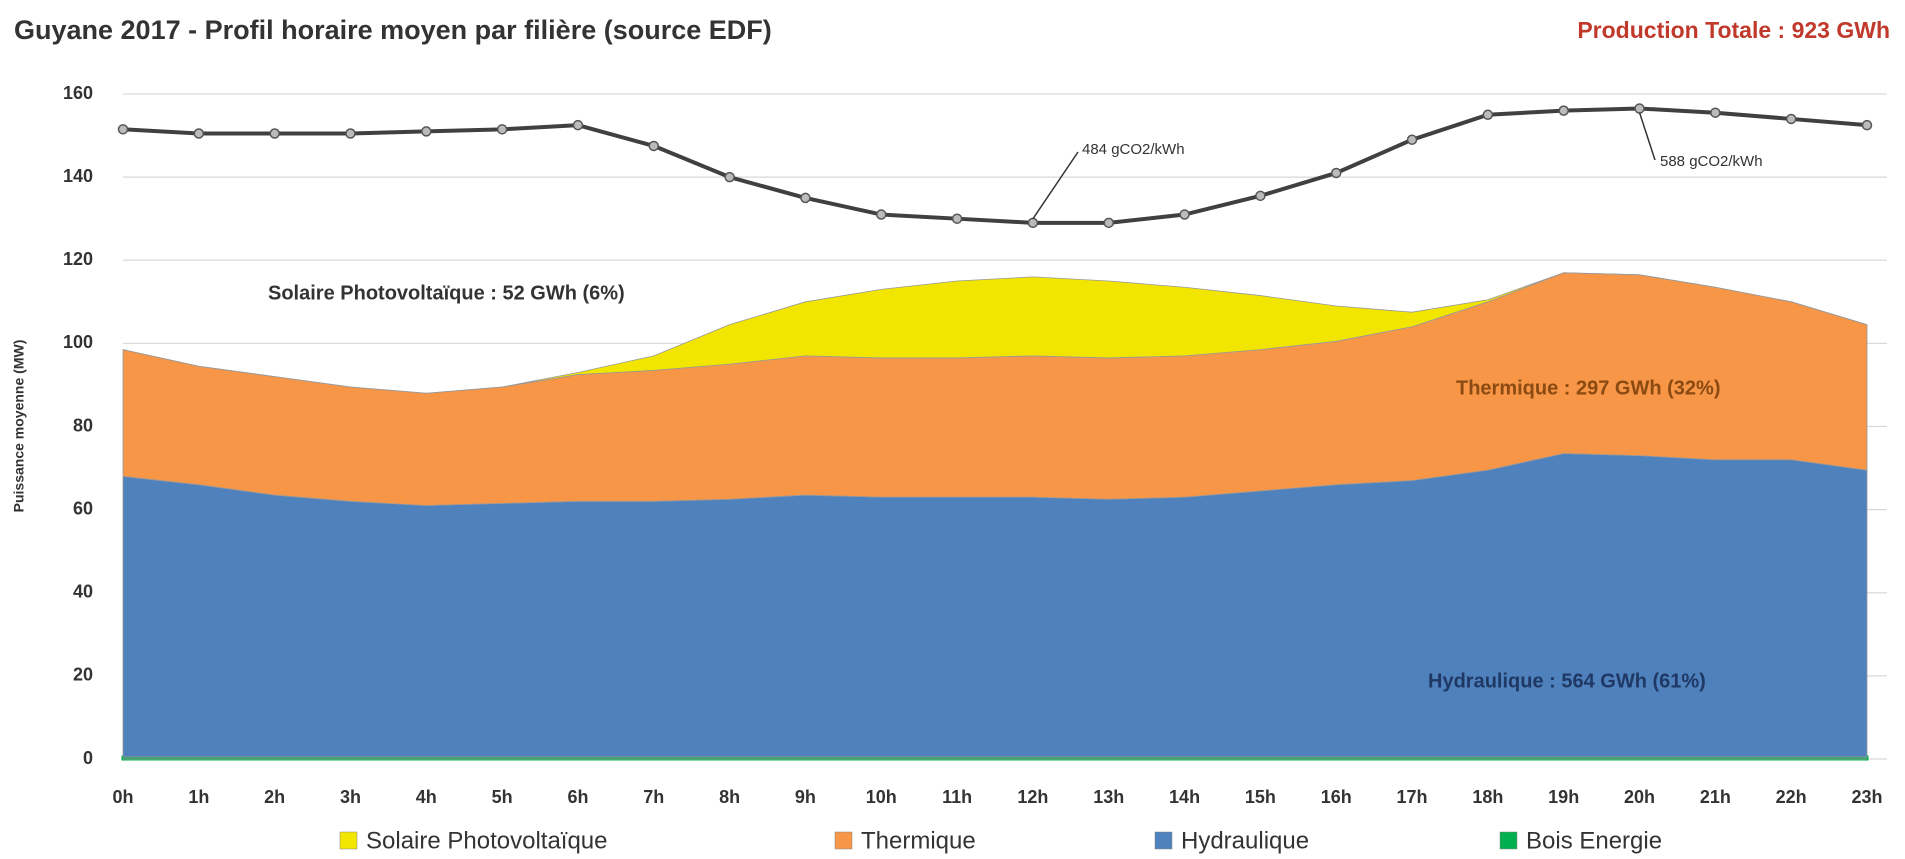 The image size is (1905, 859). I want to click on x-tick-label: 11h, so click(957, 797).